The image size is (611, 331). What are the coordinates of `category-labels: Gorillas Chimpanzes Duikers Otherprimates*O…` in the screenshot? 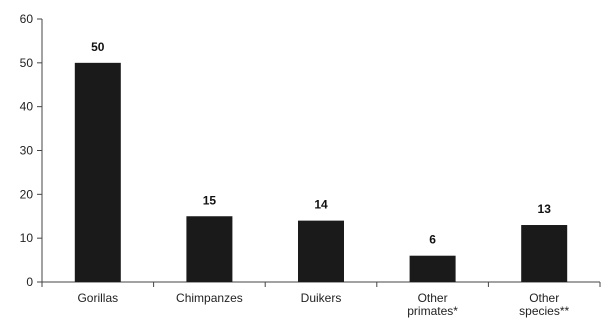 It's located at (323, 304).